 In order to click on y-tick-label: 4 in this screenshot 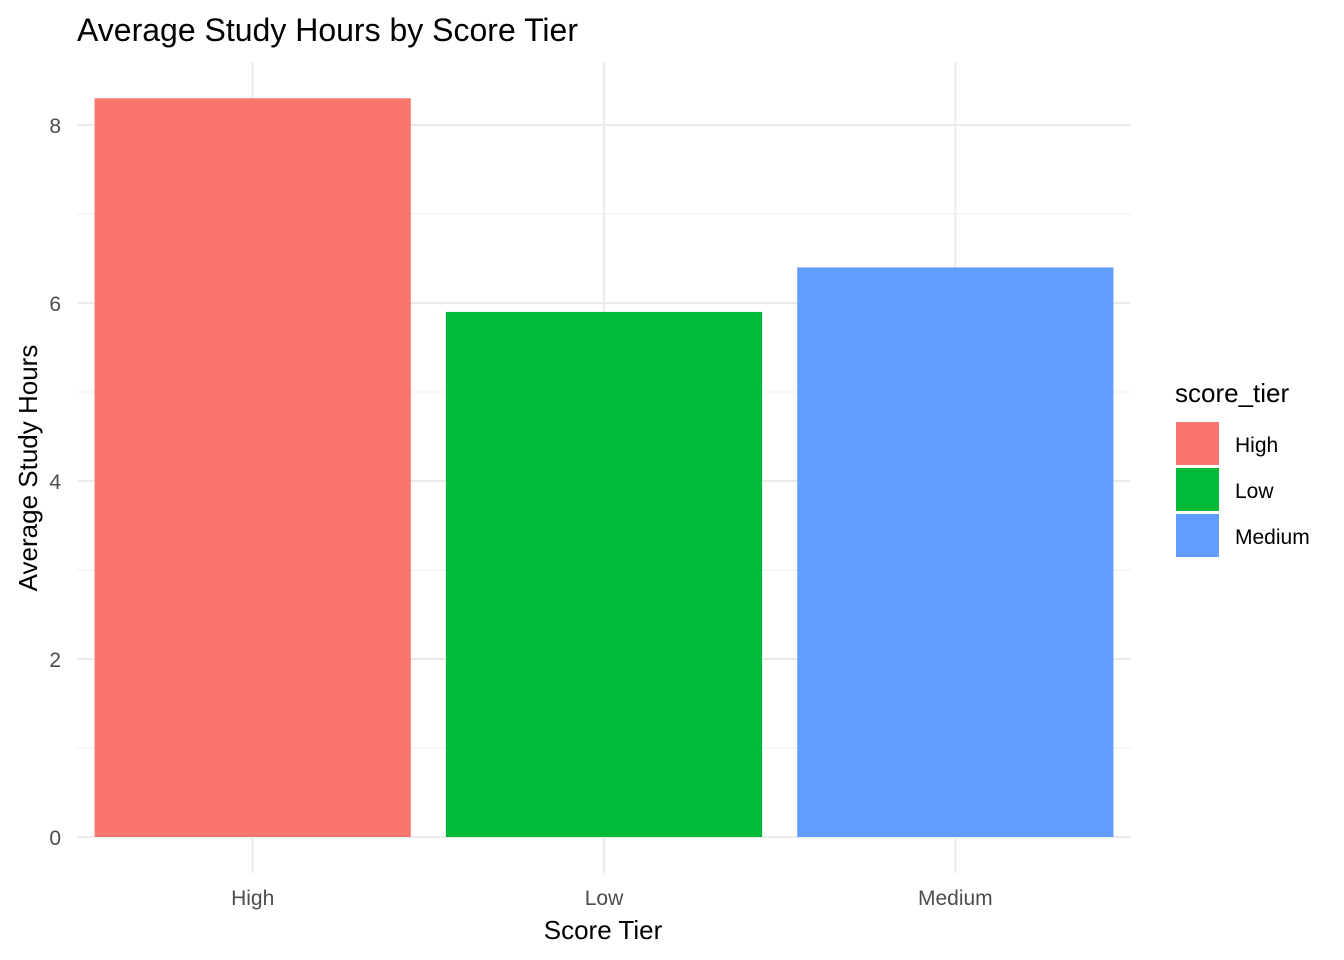, I will do `click(55, 482)`.